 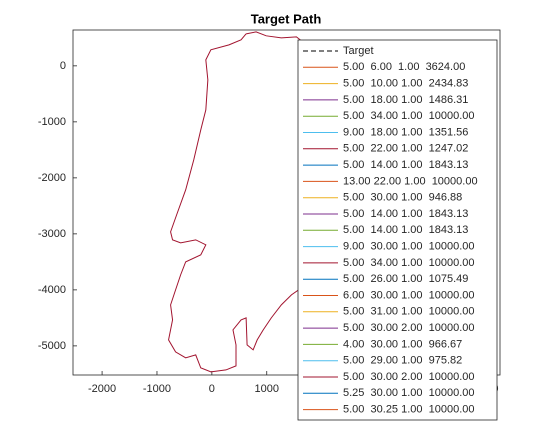 I want to click on legend-label: 5.00 30.00 1.00 946.88, so click(x=402, y=198).